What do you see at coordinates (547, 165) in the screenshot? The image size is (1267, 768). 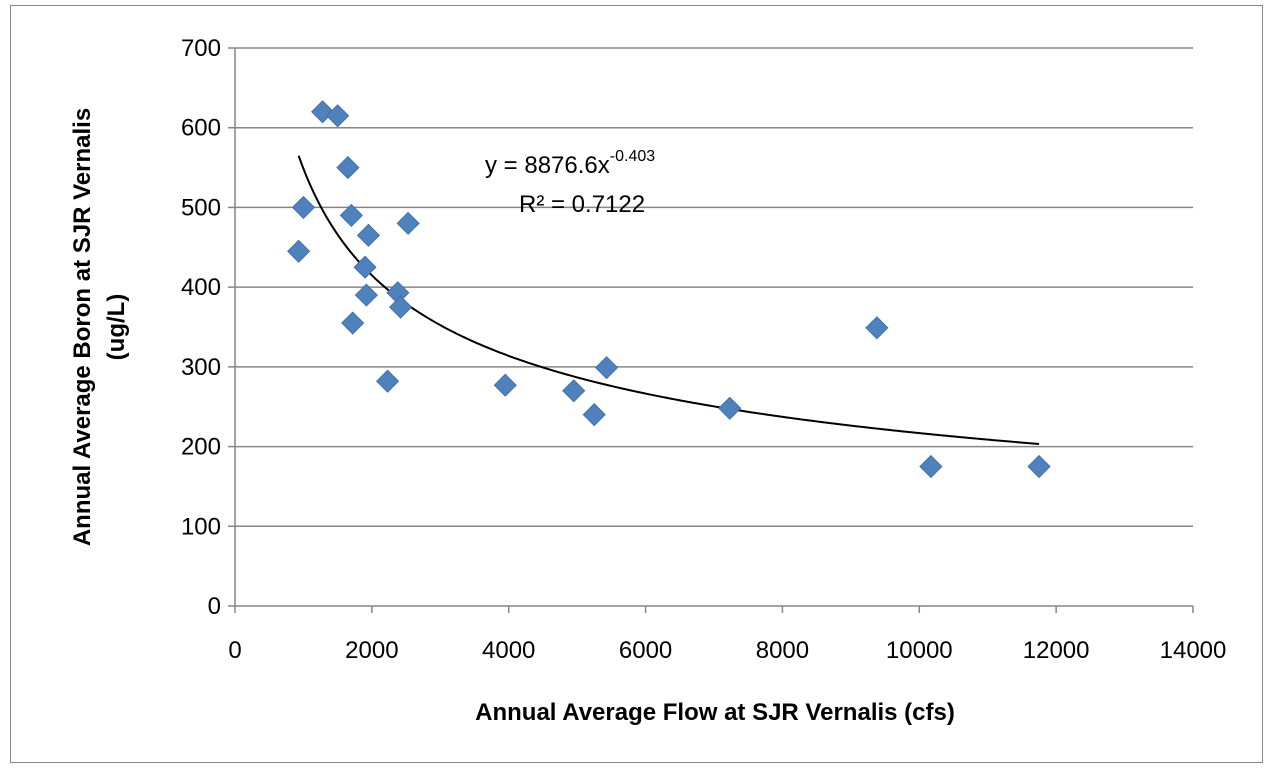 I see `trendline-equation-base: y = 8876.6x` at bounding box center [547, 165].